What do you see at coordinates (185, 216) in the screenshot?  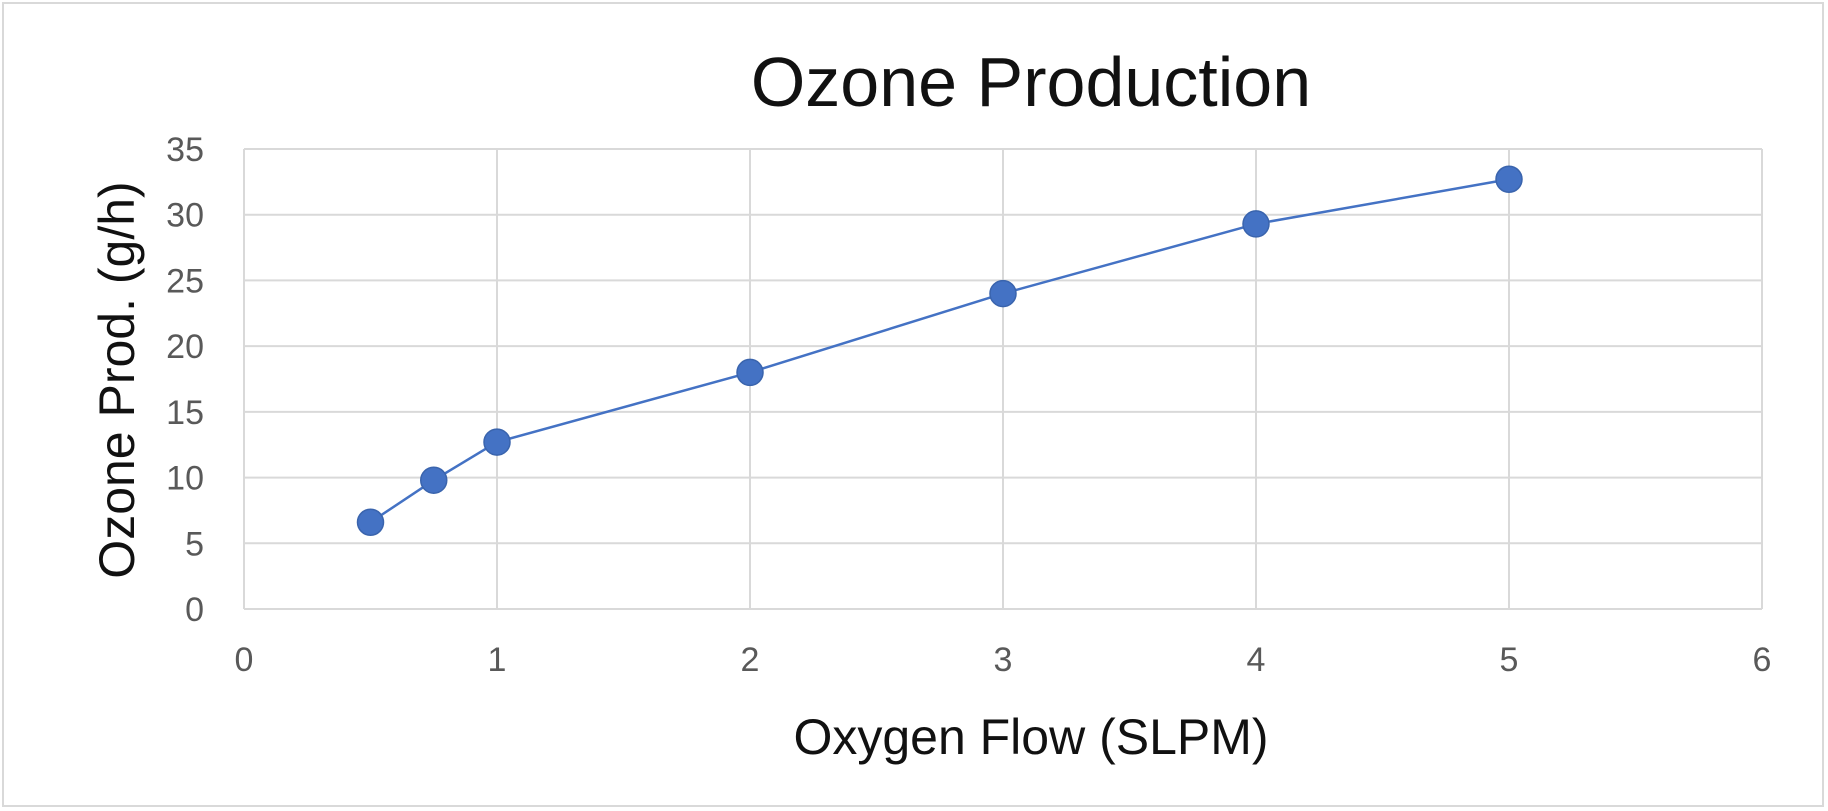 I see `y-tick-label: 30` at bounding box center [185, 216].